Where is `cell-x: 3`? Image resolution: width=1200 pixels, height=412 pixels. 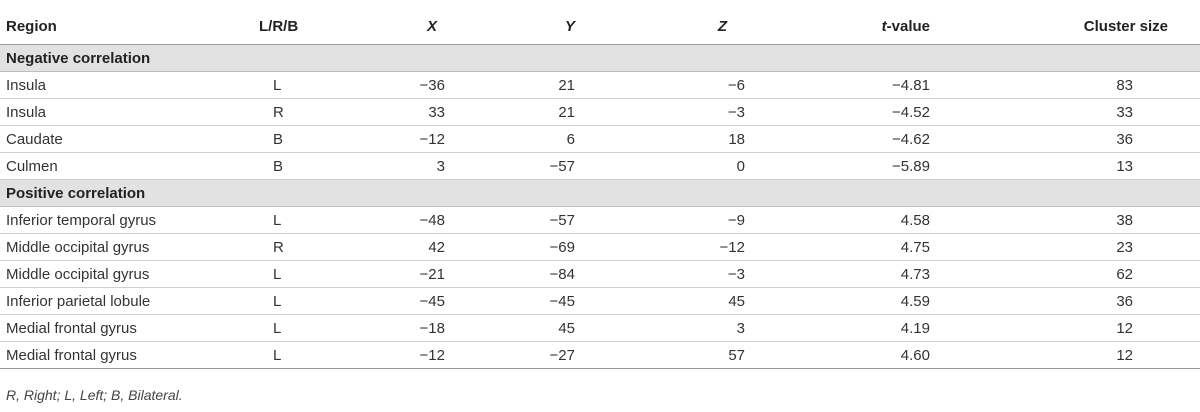 cell-x: 3 is located at coordinates (385, 166).